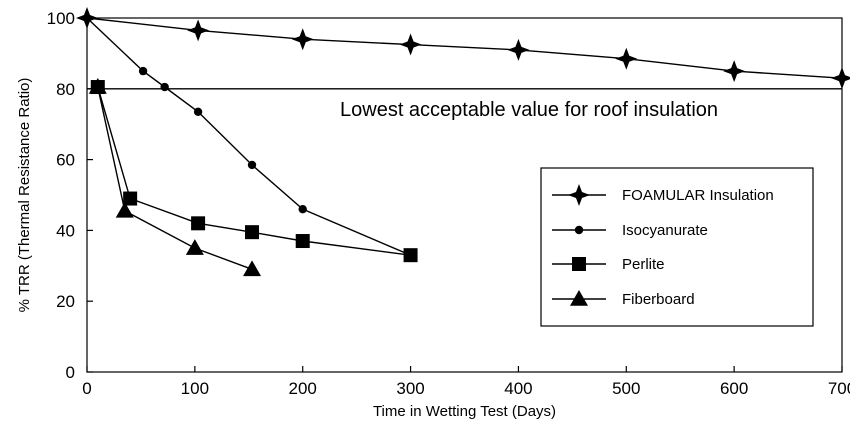 The image size is (850, 427). Describe the element at coordinates (579, 264) in the screenshot. I see `legend-marker-perlite` at that location.